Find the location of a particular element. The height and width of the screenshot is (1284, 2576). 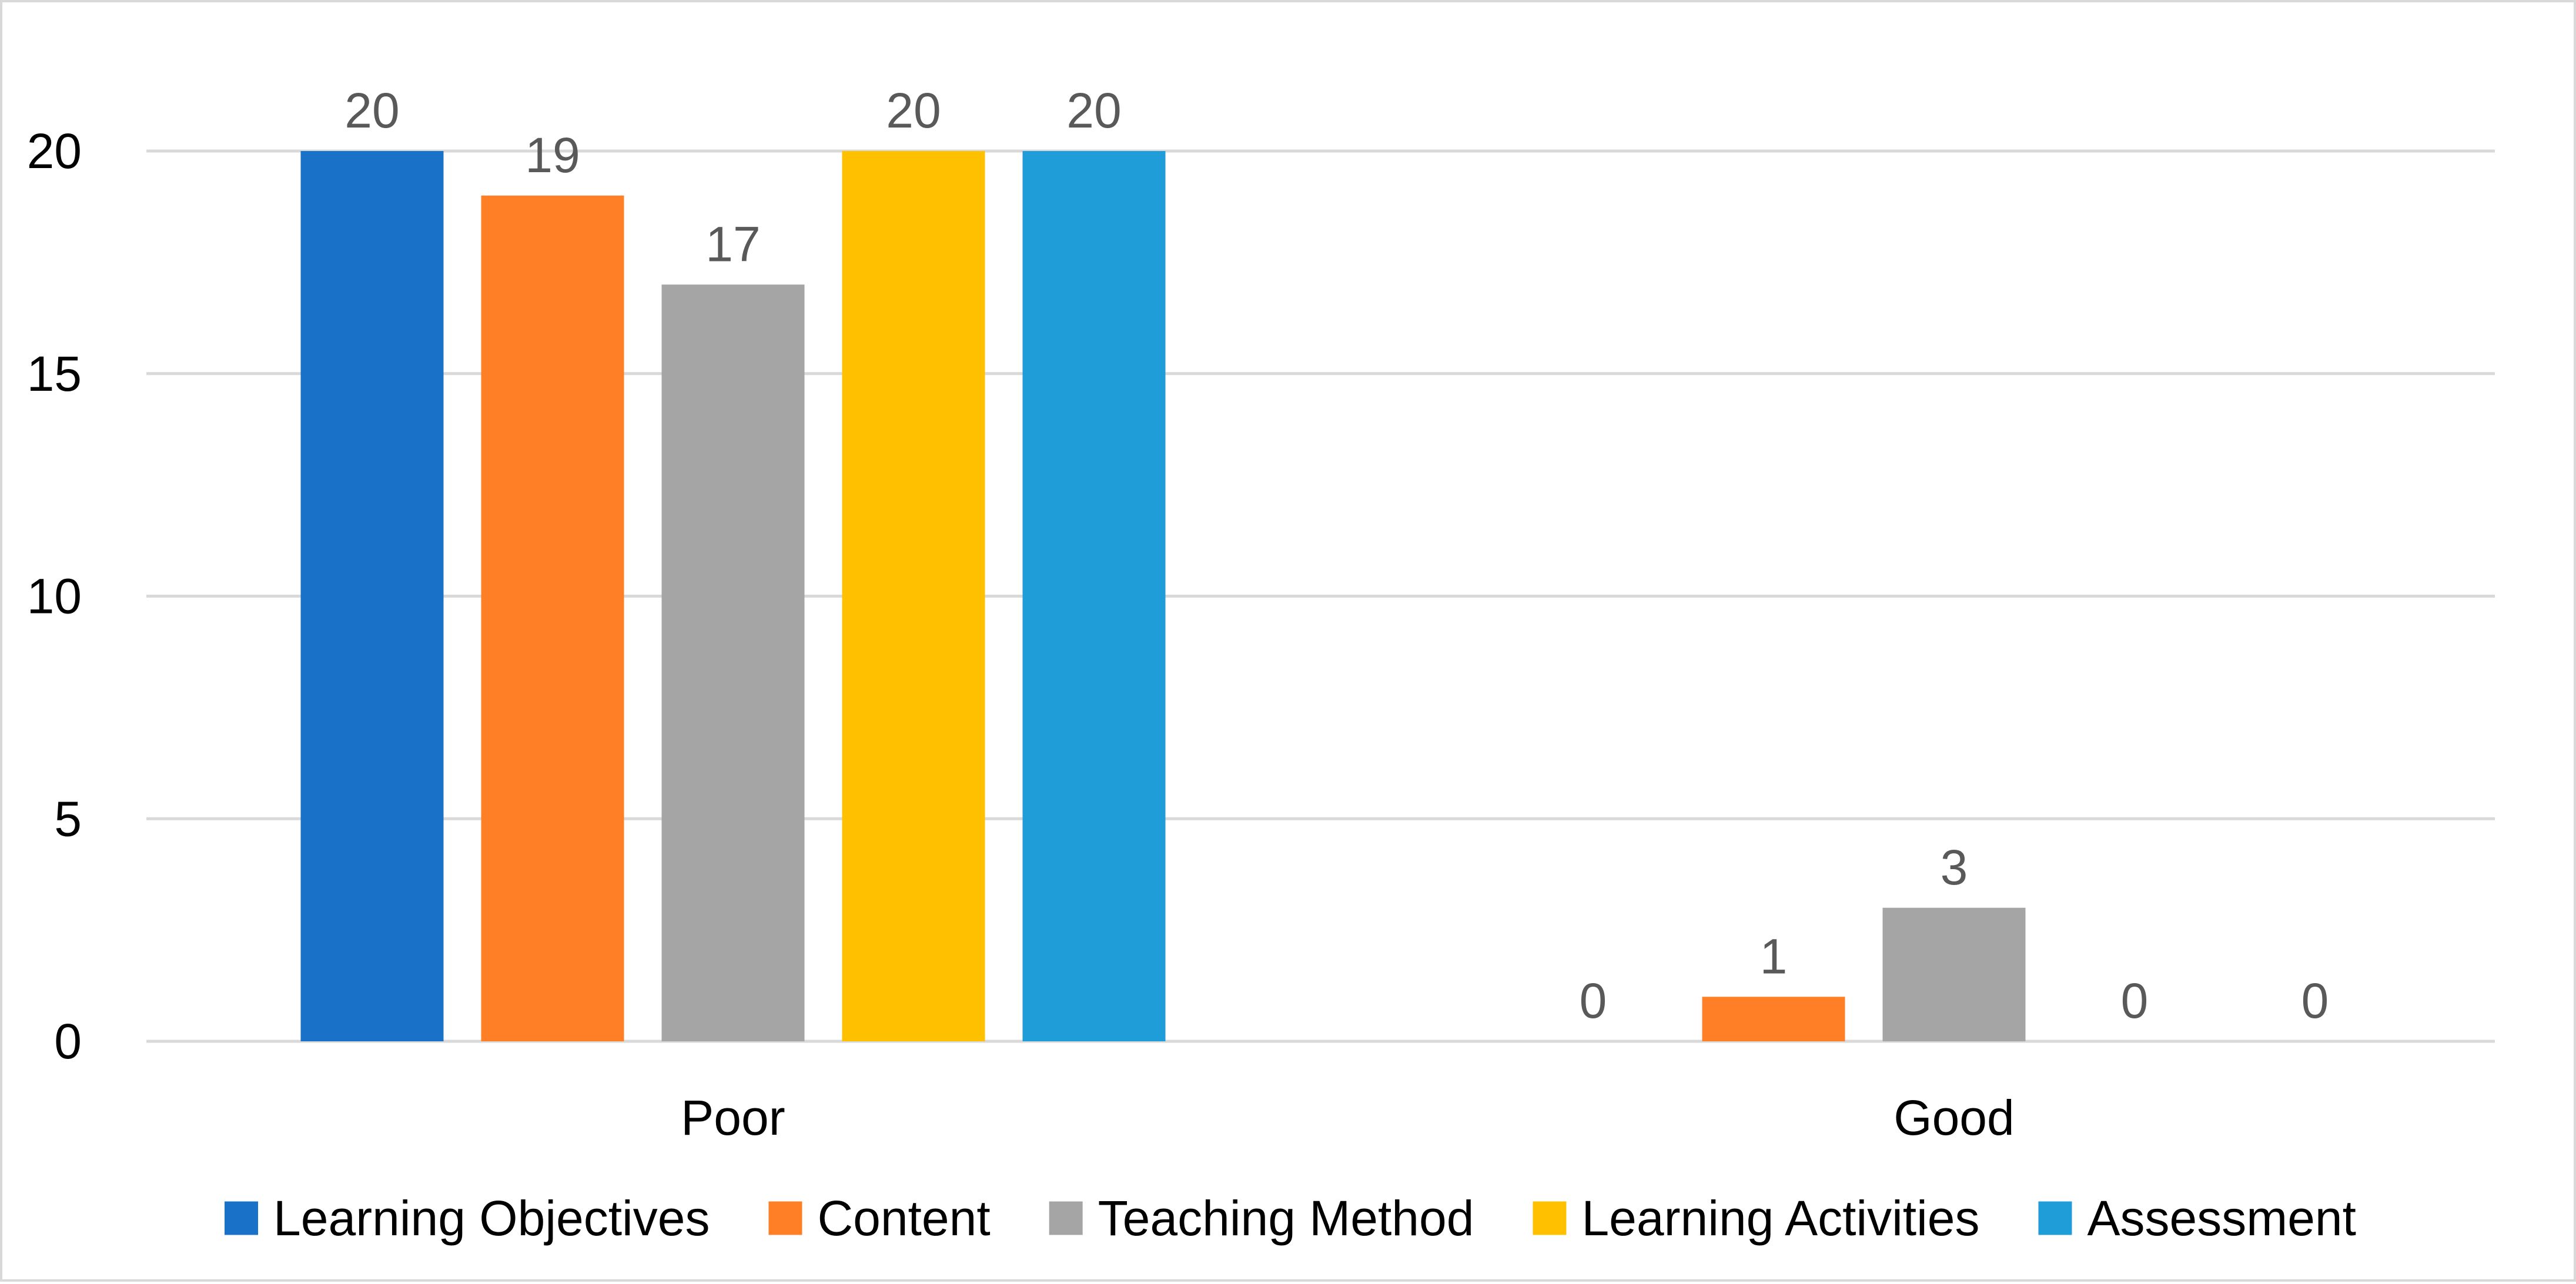

bar-good-content is located at coordinates (1773, 1019).